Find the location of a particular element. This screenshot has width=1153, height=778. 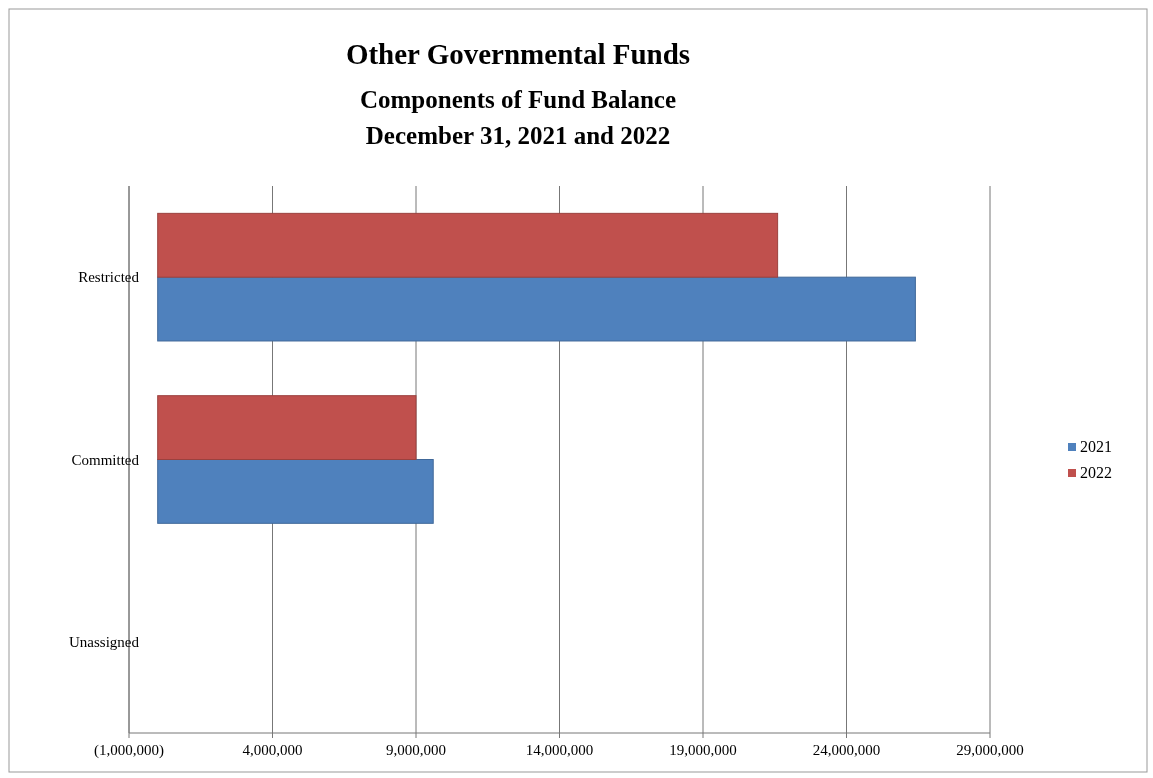

x-tick-label: 4,000,000 is located at coordinates (272, 750).